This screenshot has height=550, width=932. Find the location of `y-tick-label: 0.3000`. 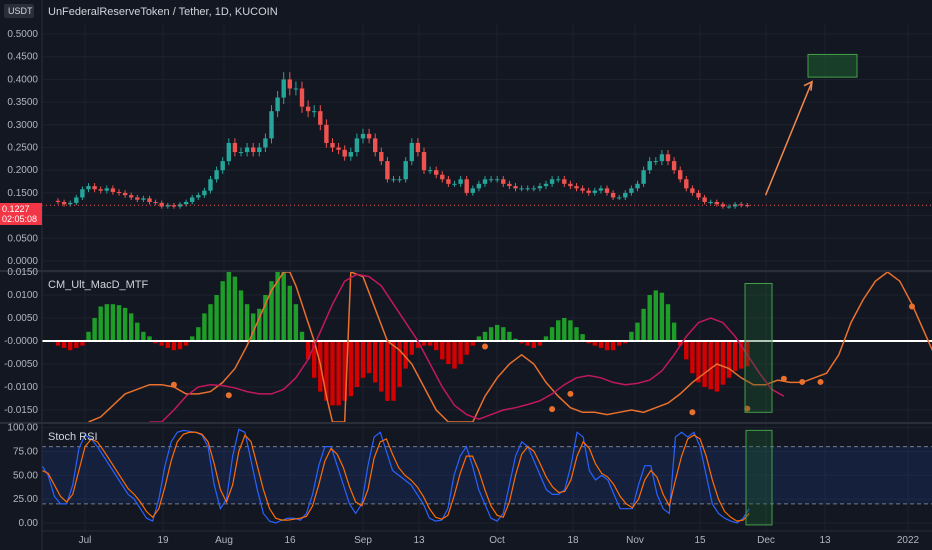

y-tick-label: 0.3000 is located at coordinates (22, 125).